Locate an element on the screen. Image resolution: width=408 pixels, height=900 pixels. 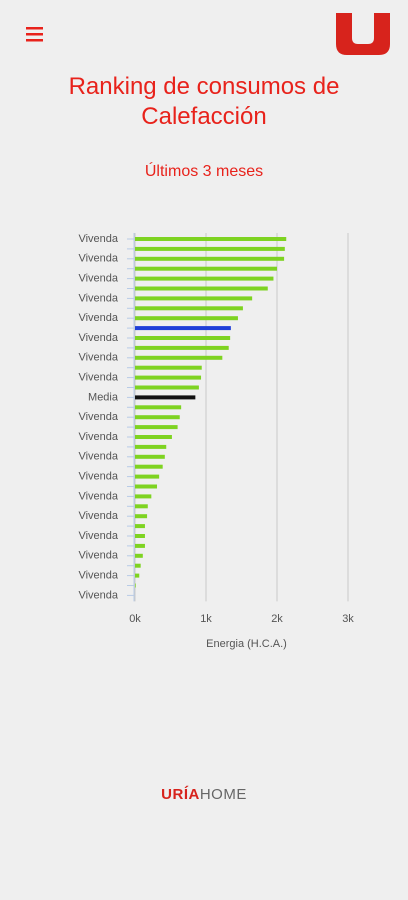
x-tick-label: 3k is located at coordinates (348, 619).